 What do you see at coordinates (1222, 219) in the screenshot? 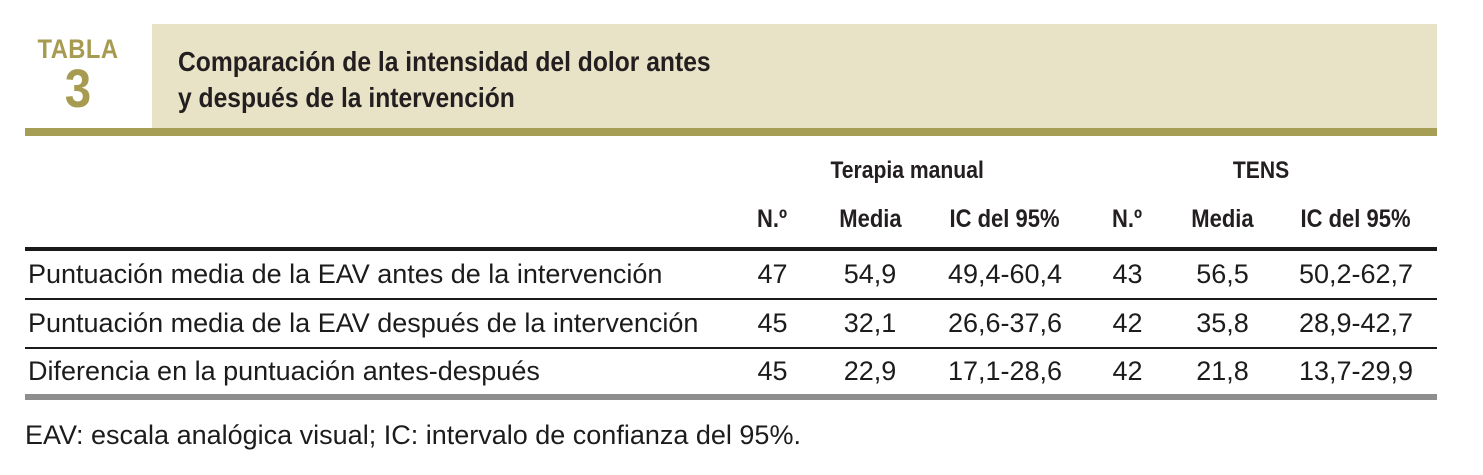
I see `sub-header-tens-media: Media` at bounding box center [1222, 219].